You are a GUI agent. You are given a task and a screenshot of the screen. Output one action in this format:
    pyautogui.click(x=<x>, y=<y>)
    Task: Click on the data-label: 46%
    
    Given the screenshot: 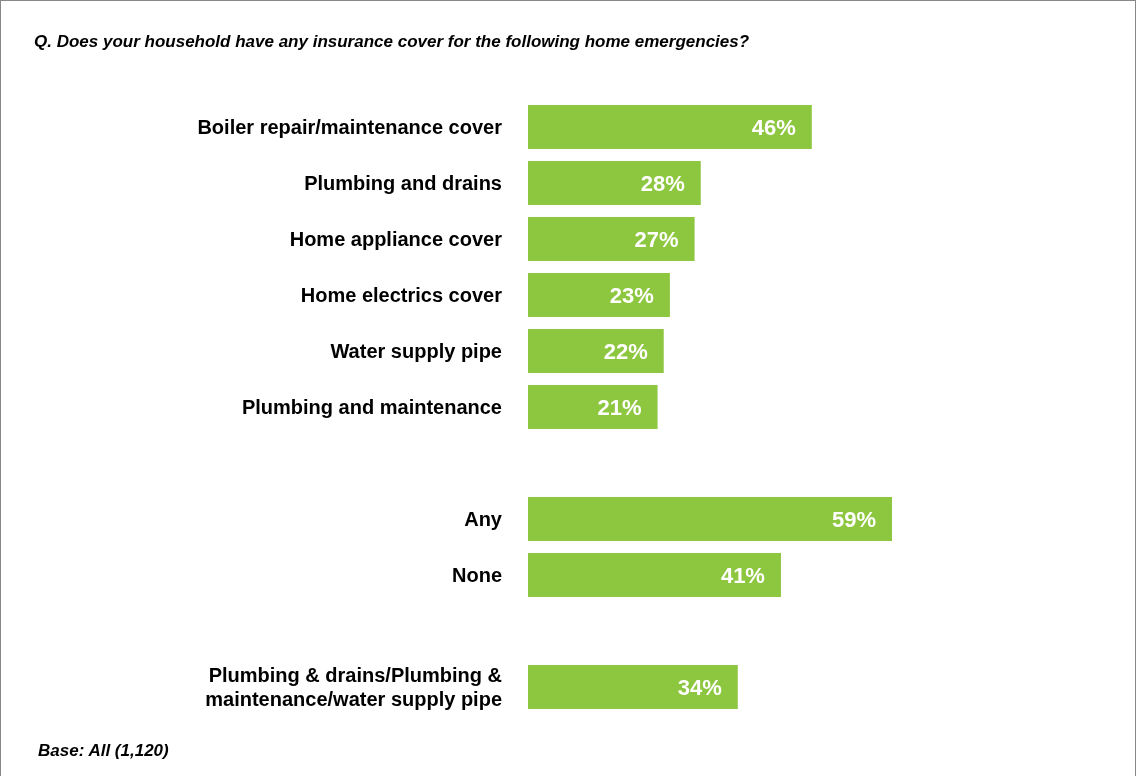 What is the action you would take?
    pyautogui.click(x=773, y=127)
    